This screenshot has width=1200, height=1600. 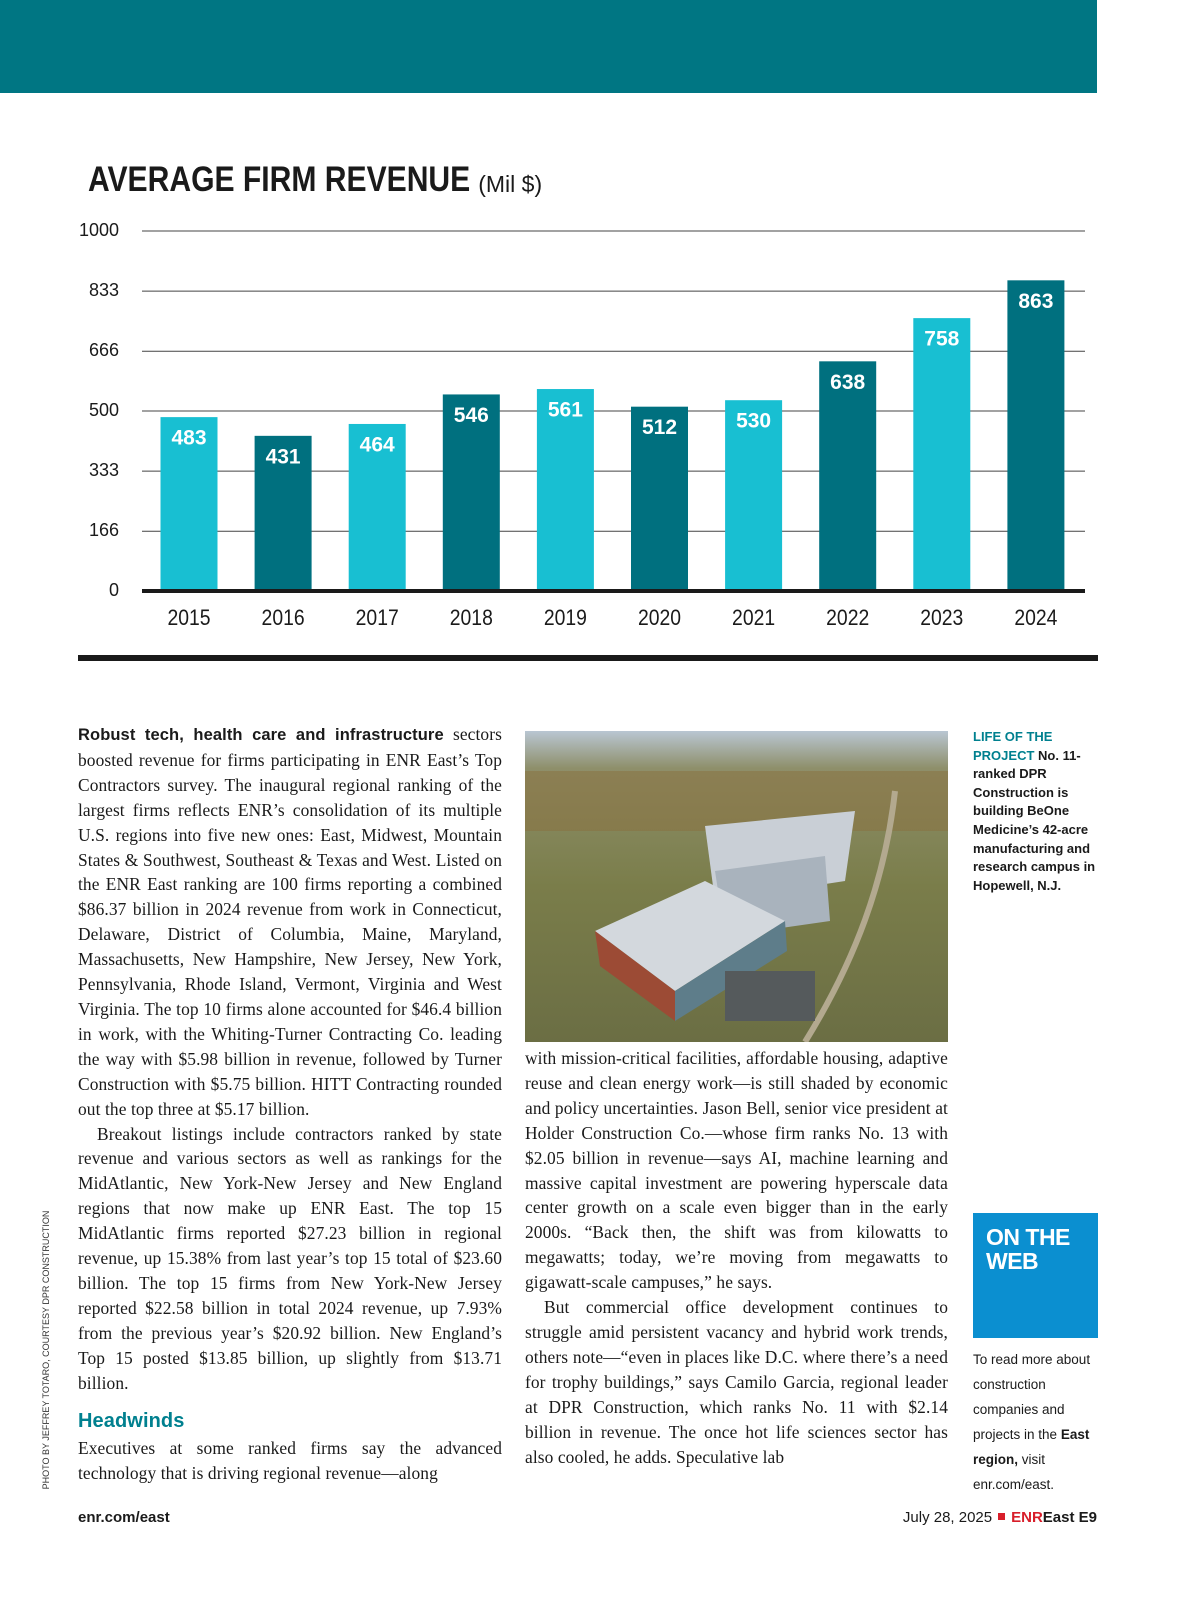 What do you see at coordinates (753, 421) in the screenshot?
I see `data-label: 530` at bounding box center [753, 421].